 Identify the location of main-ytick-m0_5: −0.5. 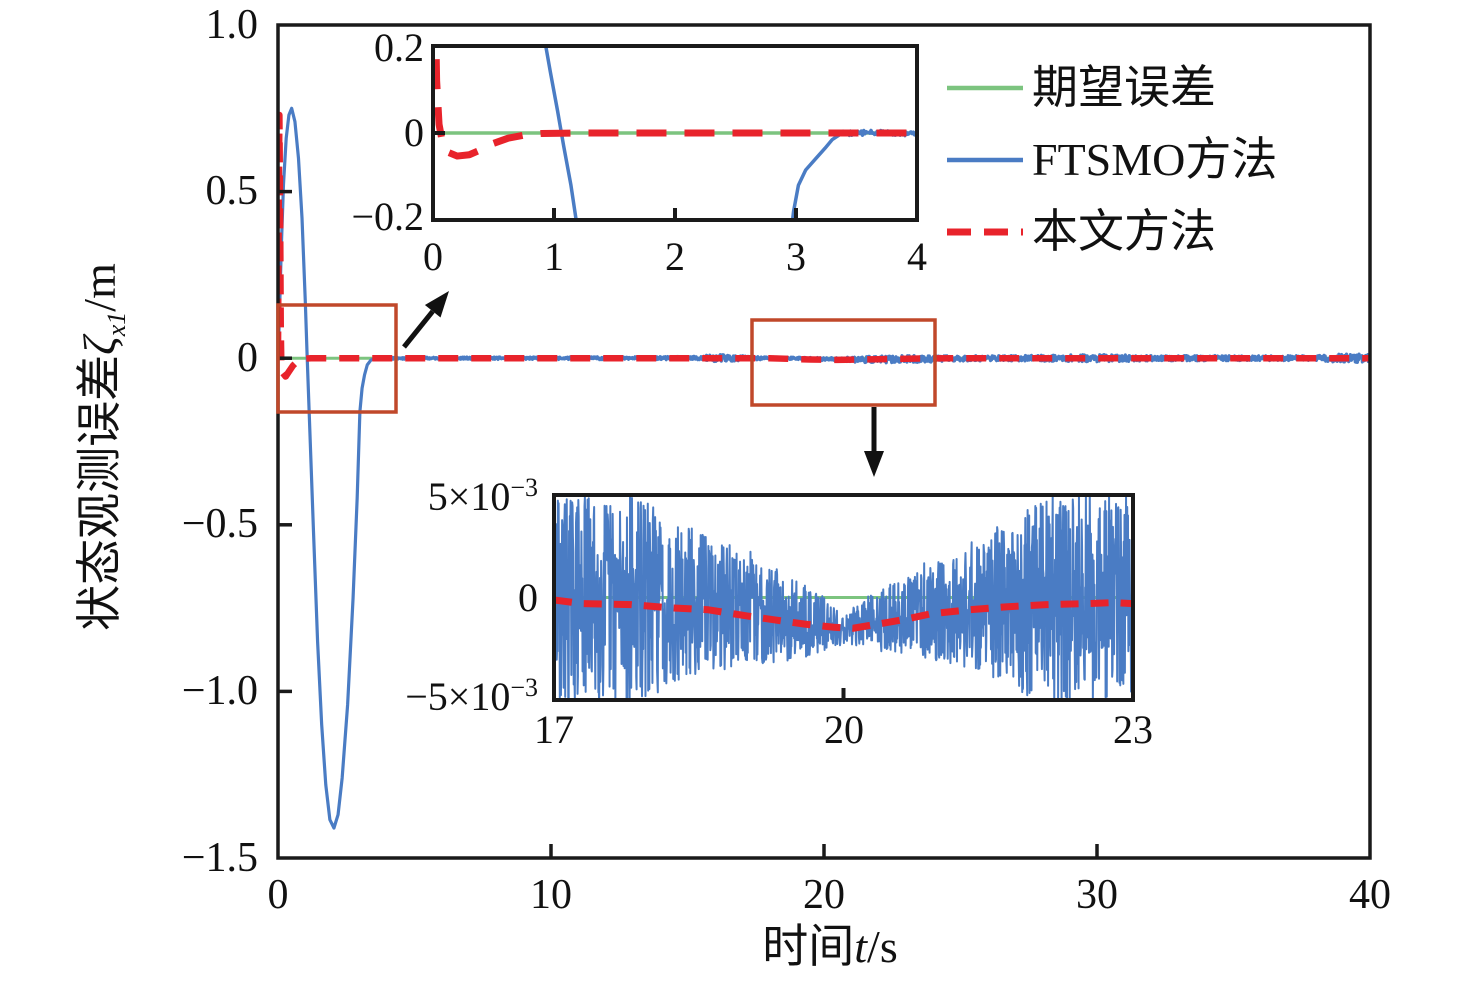
(219, 524).